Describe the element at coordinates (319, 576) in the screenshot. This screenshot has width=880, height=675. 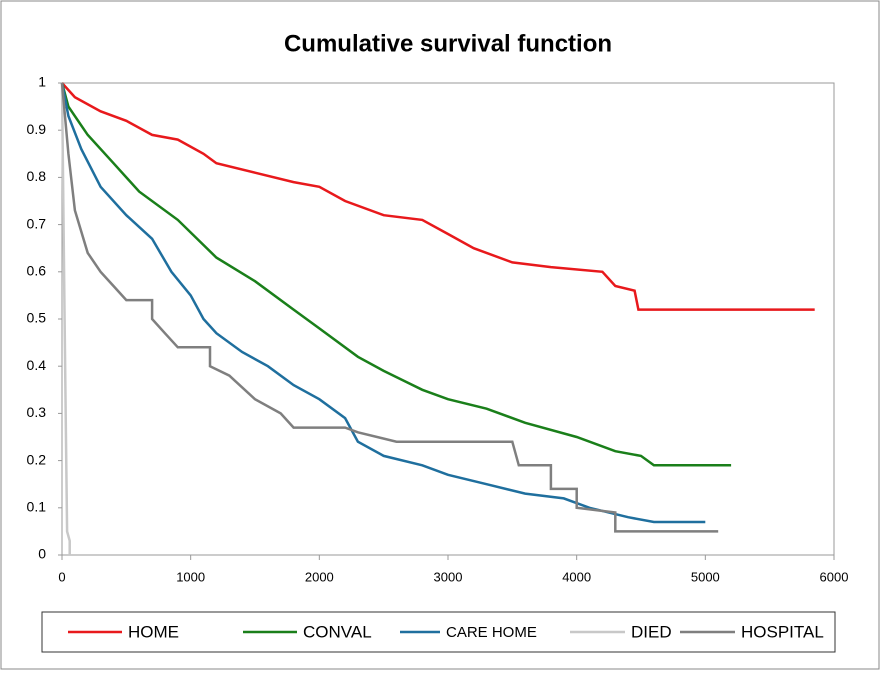
I see `x-tick-label: 2000` at that location.